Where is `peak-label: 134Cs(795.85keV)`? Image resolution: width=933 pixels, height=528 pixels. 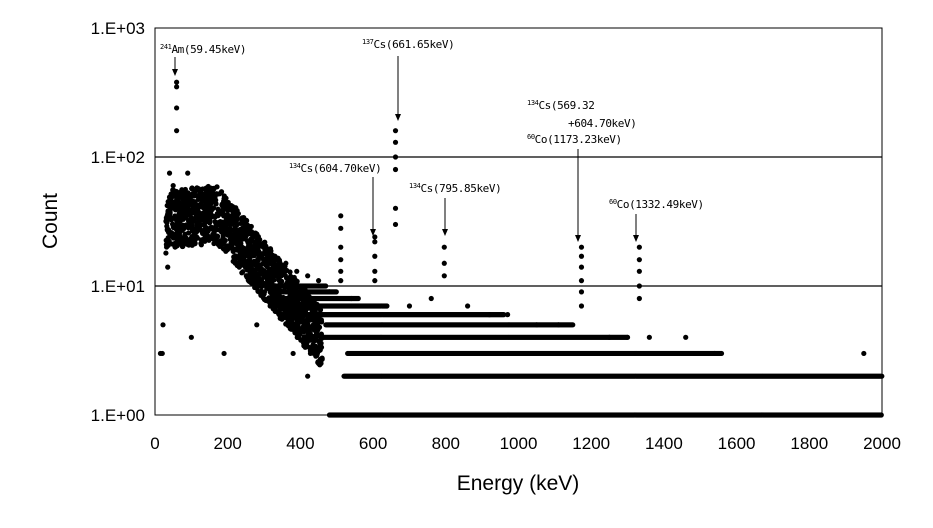
peak-label: 134Cs(795.85keV) is located at coordinates (455, 188).